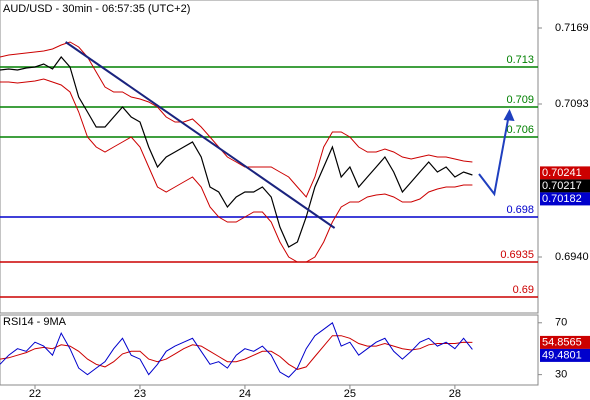 The image size is (590, 400). What do you see at coordinates (35, 322) in the screenshot?
I see `rsi-title: RSI14 - 9MA` at bounding box center [35, 322].